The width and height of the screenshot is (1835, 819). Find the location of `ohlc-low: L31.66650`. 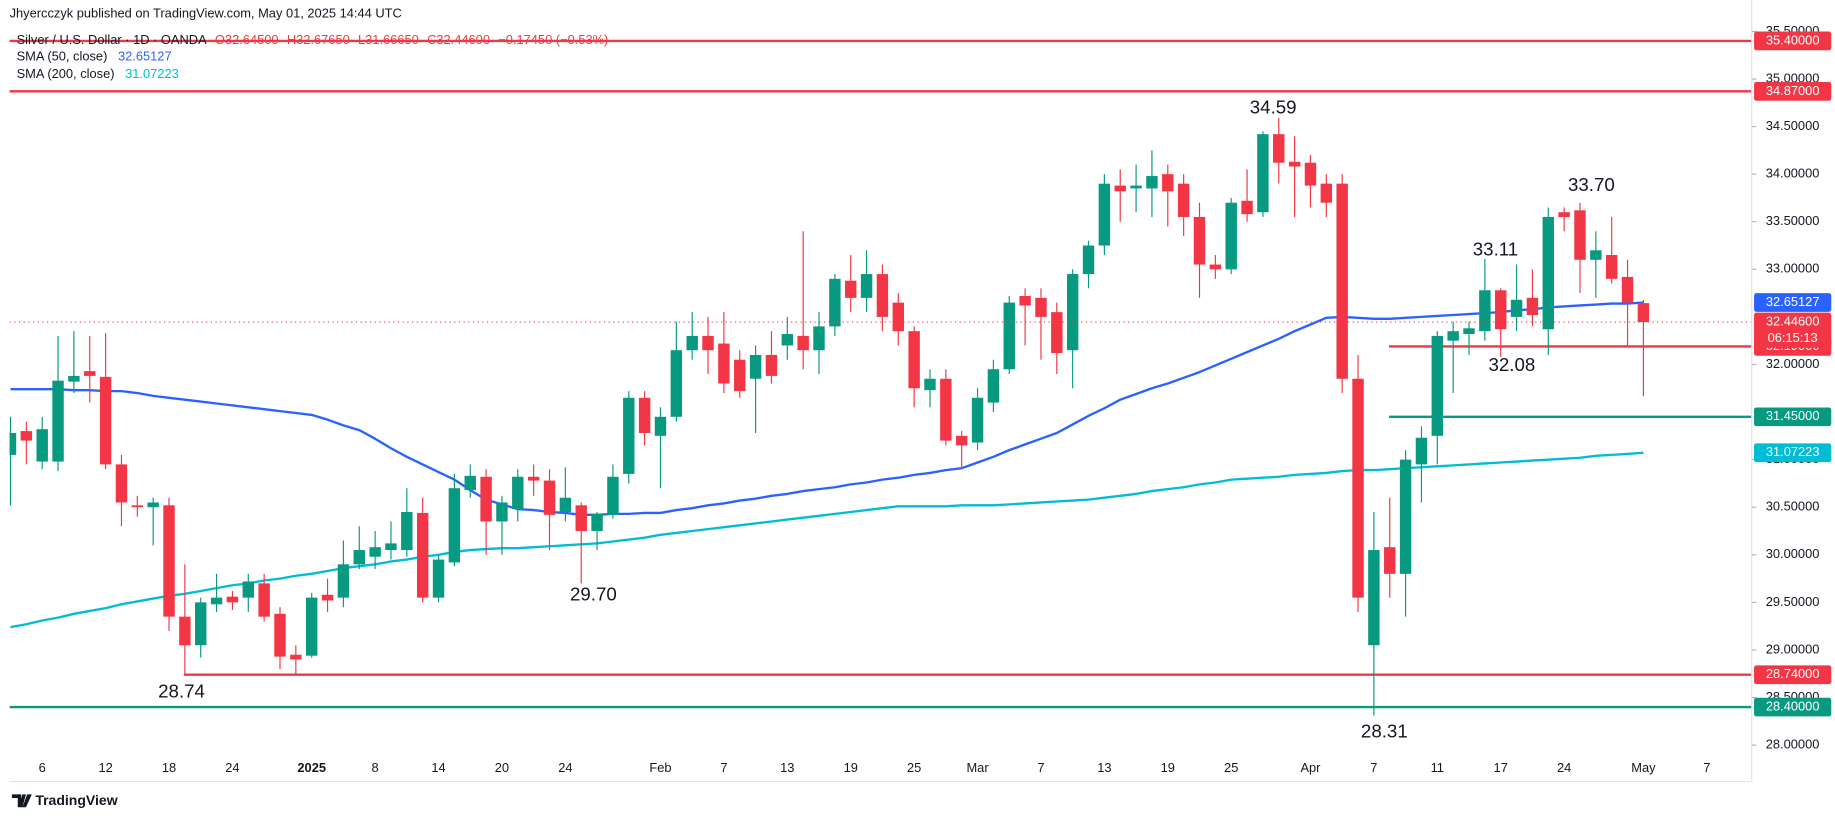

ohlc-low: L31.66650 is located at coordinates (388, 39).